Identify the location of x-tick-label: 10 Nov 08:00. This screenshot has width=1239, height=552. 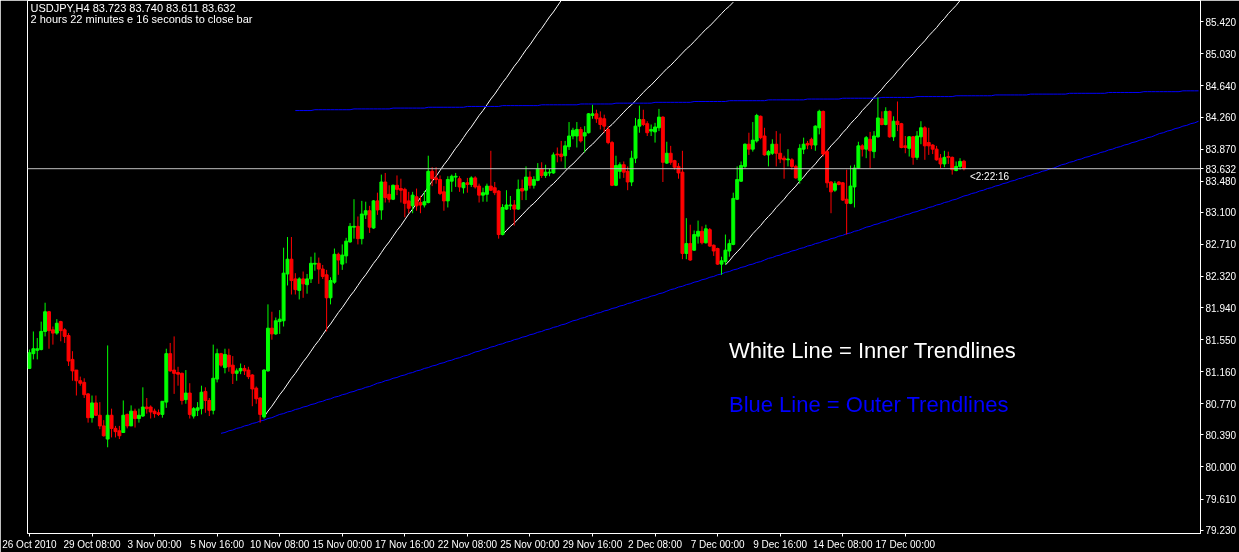
(279, 544).